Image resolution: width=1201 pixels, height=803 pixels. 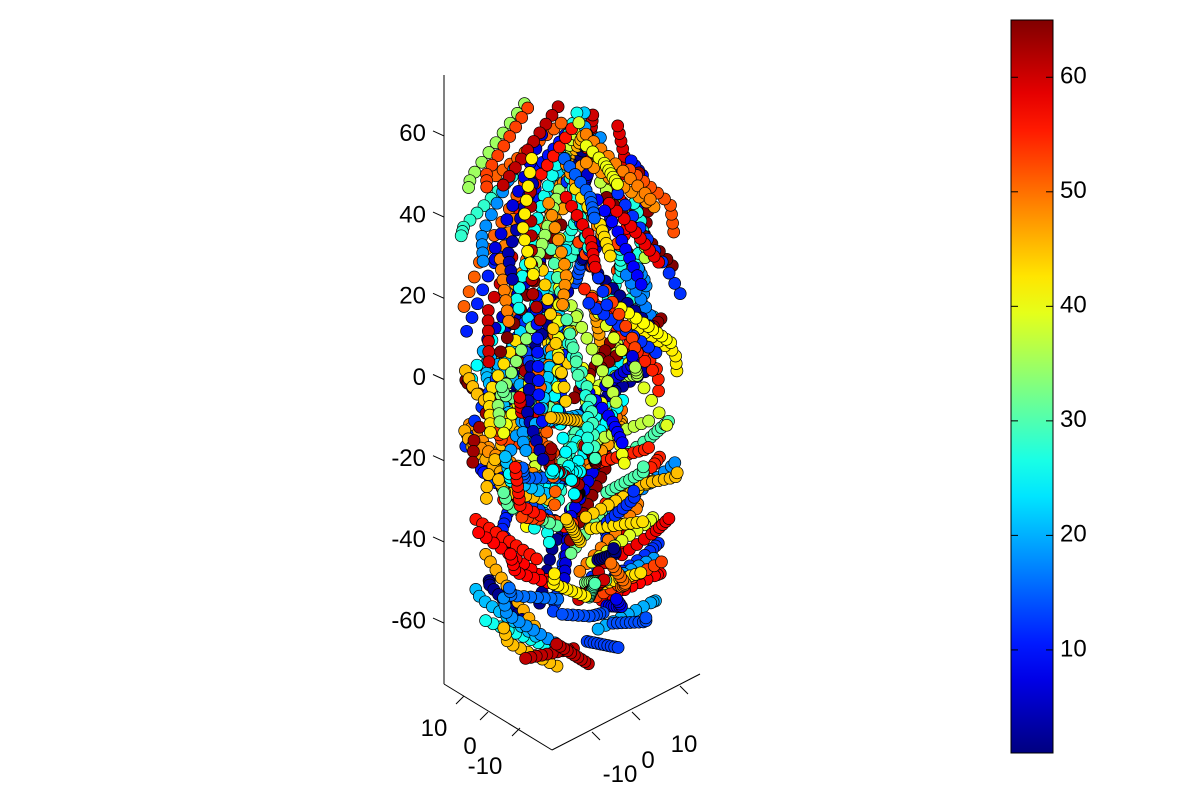 What do you see at coordinates (419, 377) in the screenshot?
I see `z-tick-label: 0` at bounding box center [419, 377].